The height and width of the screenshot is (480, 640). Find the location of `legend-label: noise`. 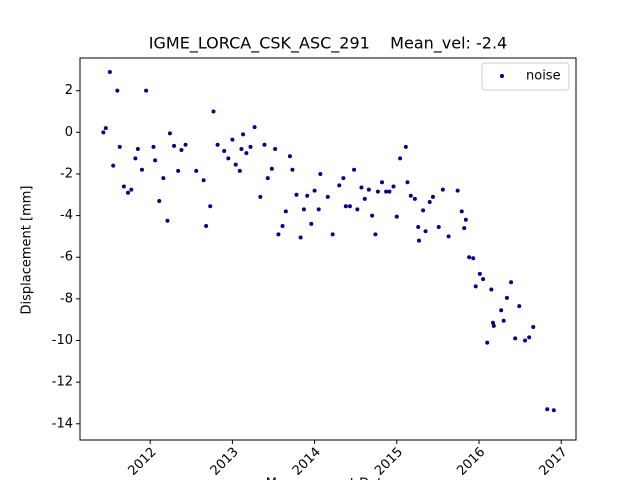

legend-label: noise is located at coordinates (543, 76).